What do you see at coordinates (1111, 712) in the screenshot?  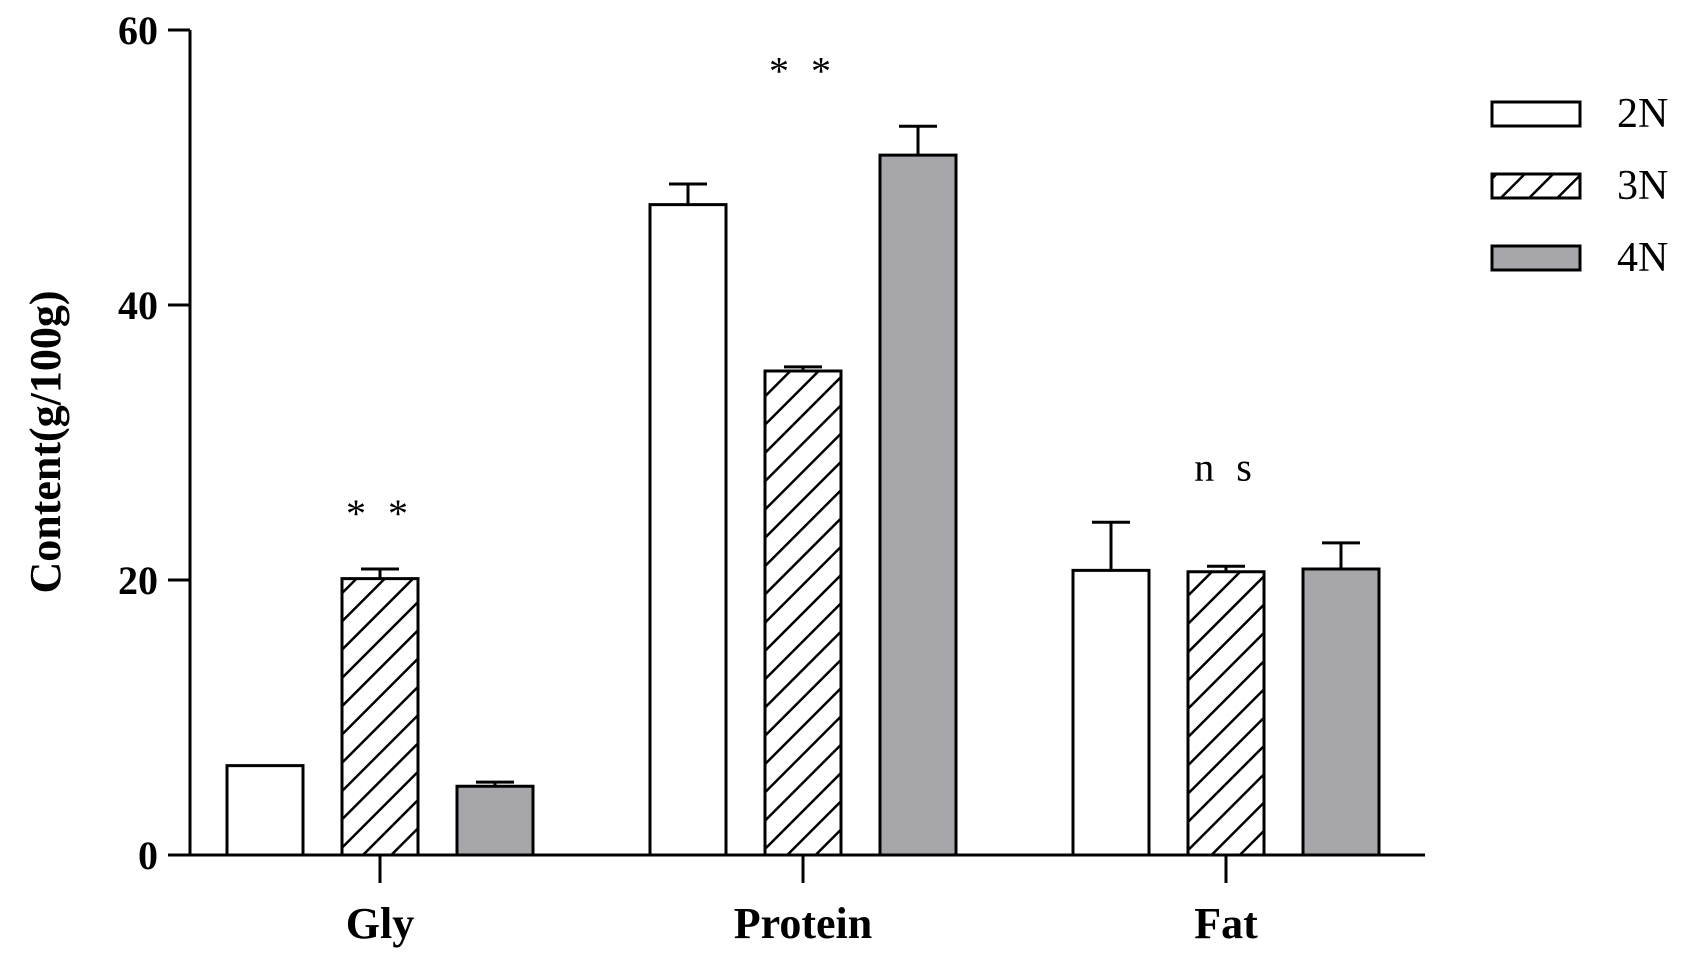 I see `bar-2N-fat` at bounding box center [1111, 712].